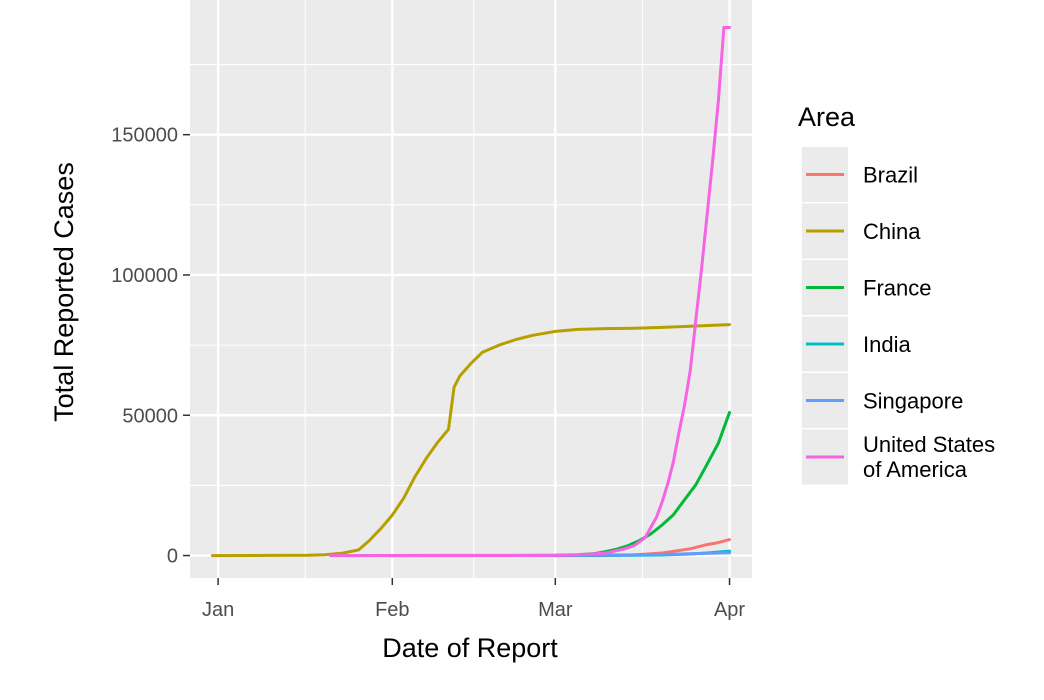 This screenshot has width=1044, height=700. Describe the element at coordinates (150, 416) in the screenshot. I see `y-tick-label: 50000` at that location.